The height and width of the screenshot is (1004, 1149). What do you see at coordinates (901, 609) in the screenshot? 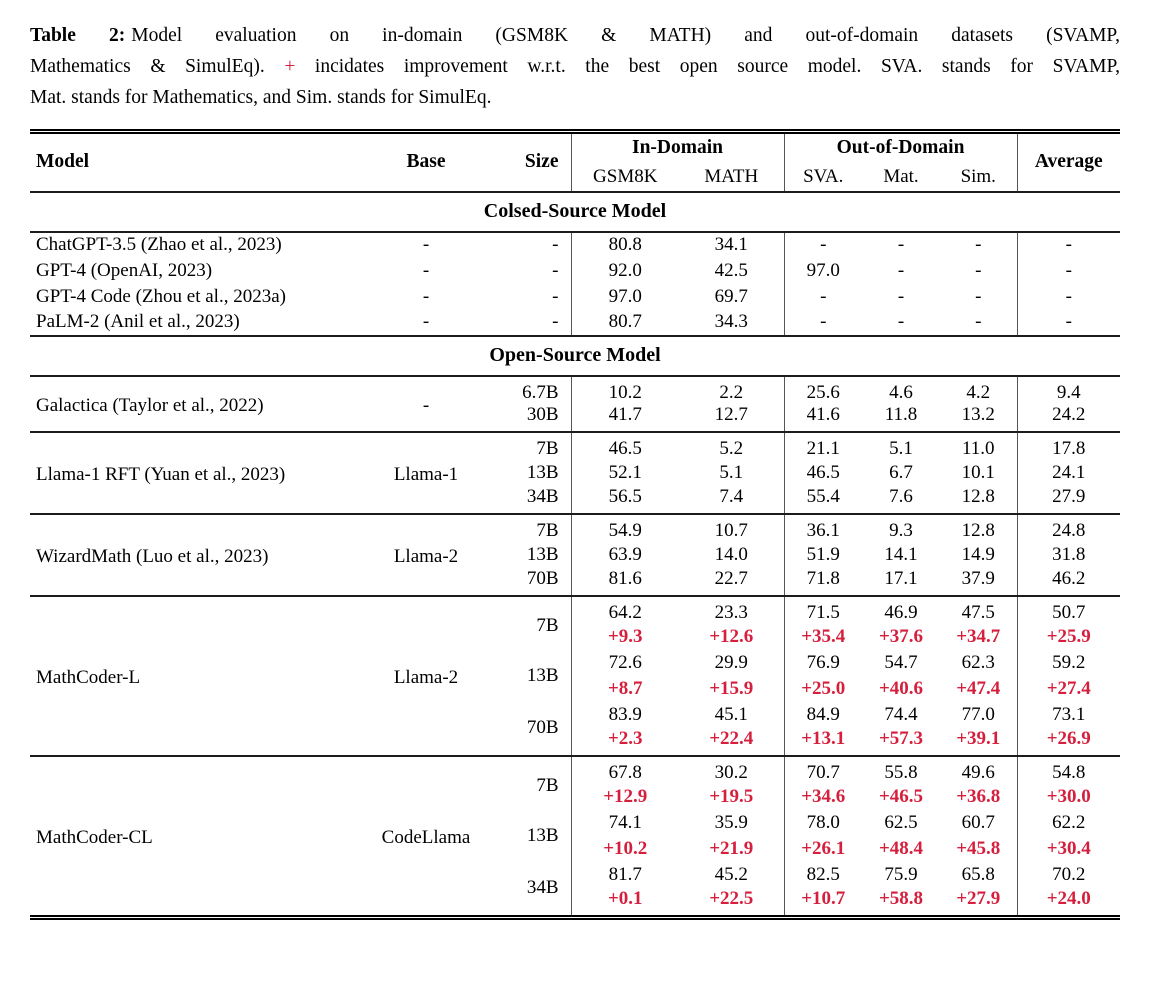
I see `metric-value: 46.9` at bounding box center [901, 609].